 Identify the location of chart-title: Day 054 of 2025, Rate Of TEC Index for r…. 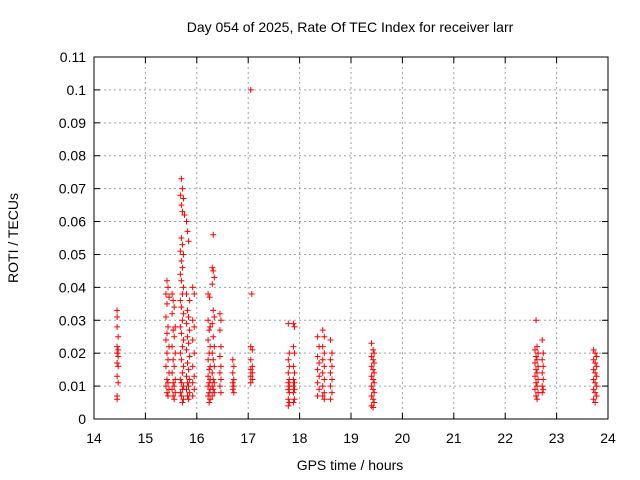
(350, 27).